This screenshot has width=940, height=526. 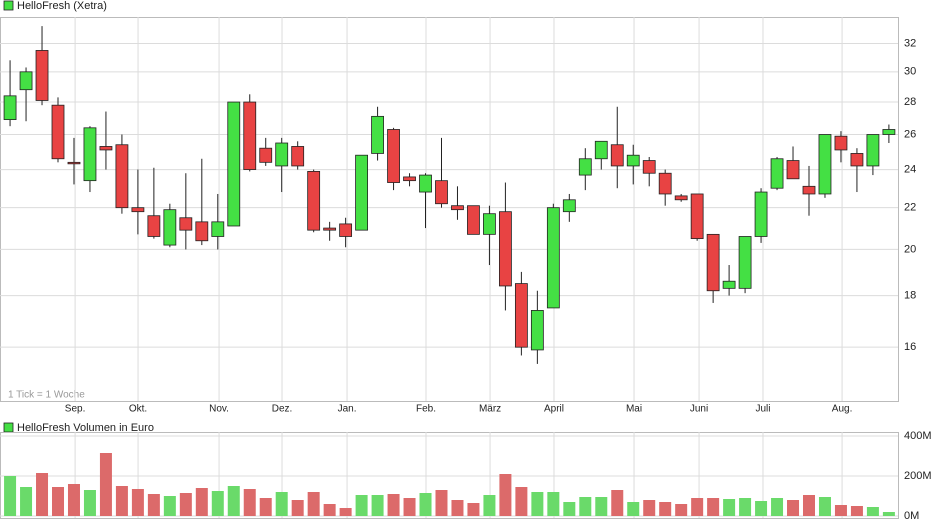 What do you see at coordinates (554, 409) in the screenshot?
I see `x-tick-label: April` at bounding box center [554, 409].